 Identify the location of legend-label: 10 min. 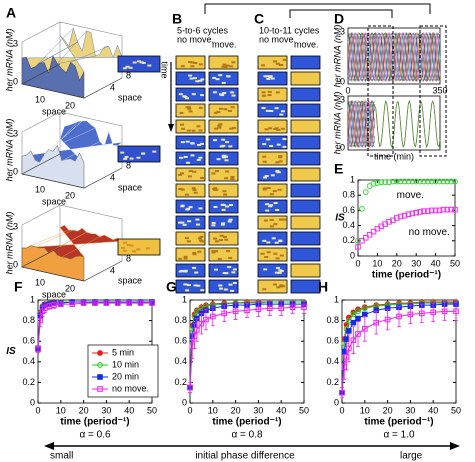
(125, 364).